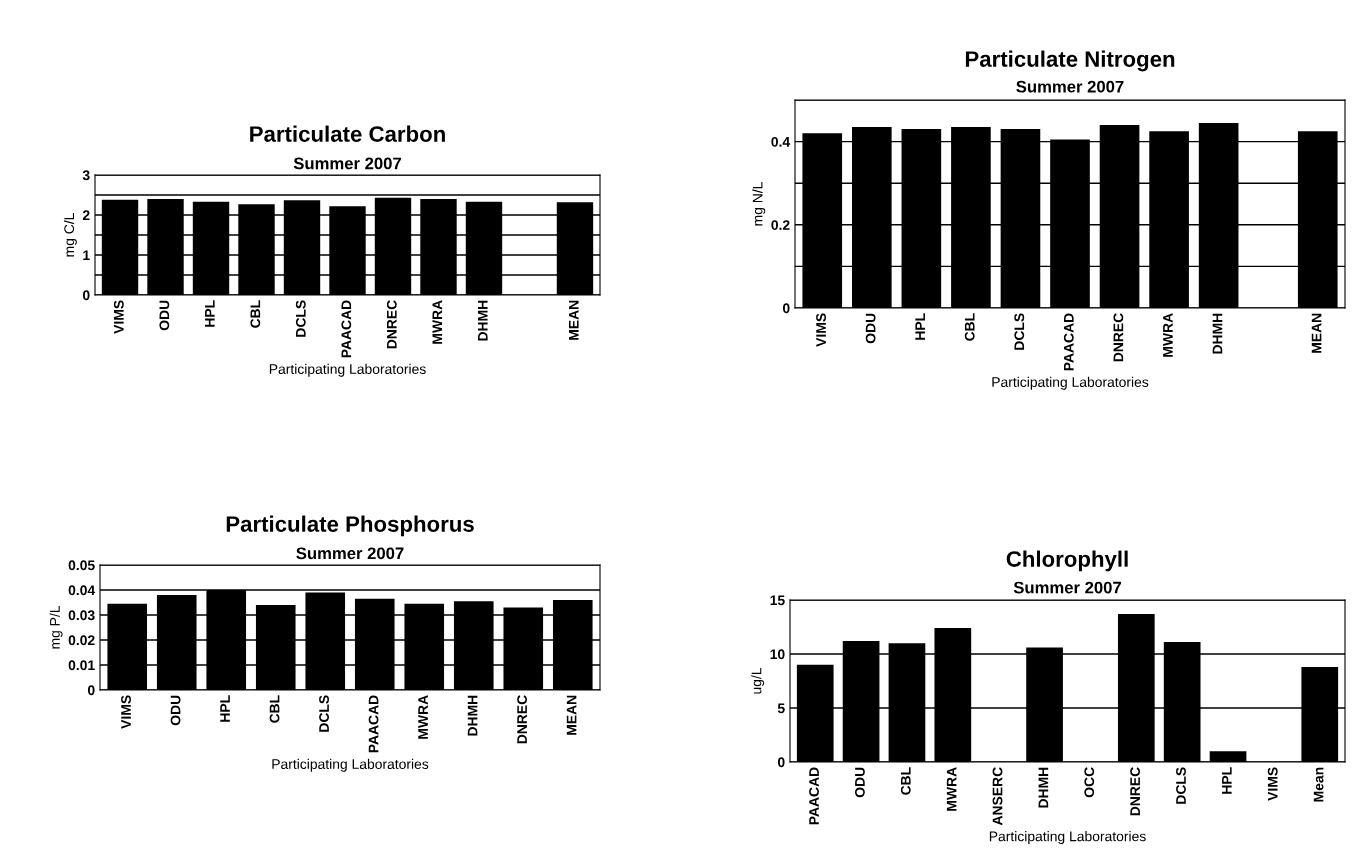 The width and height of the screenshot is (1356, 852). Describe the element at coordinates (82, 590) in the screenshot. I see `y-tick-label: 0.04` at that location.